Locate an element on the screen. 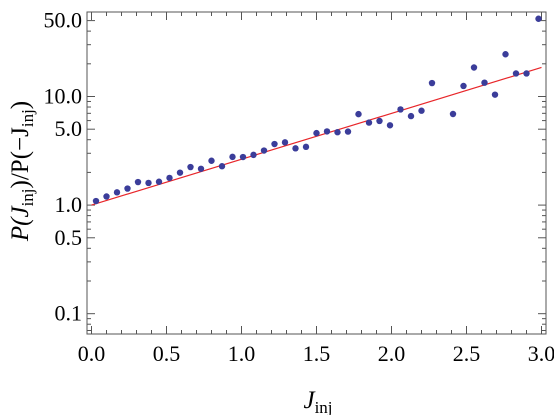  y-tick-labels: 0.1 0.5 1.0 5.0 10.0 50.0 is located at coordinates (63, 167).